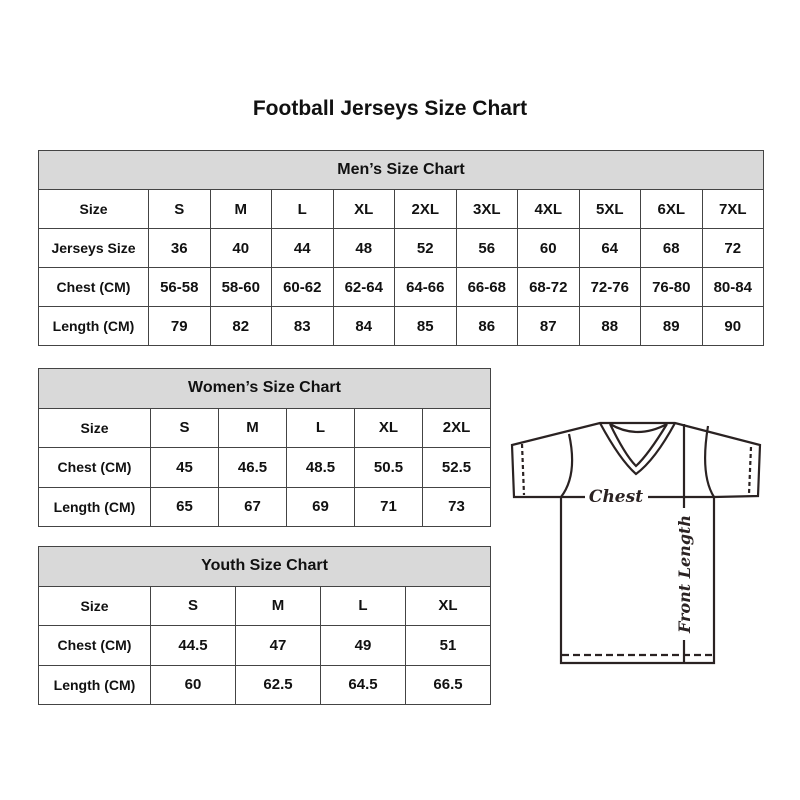  Describe the element at coordinates (616, 497) in the screenshot. I see `chest-label: Chest` at that location.